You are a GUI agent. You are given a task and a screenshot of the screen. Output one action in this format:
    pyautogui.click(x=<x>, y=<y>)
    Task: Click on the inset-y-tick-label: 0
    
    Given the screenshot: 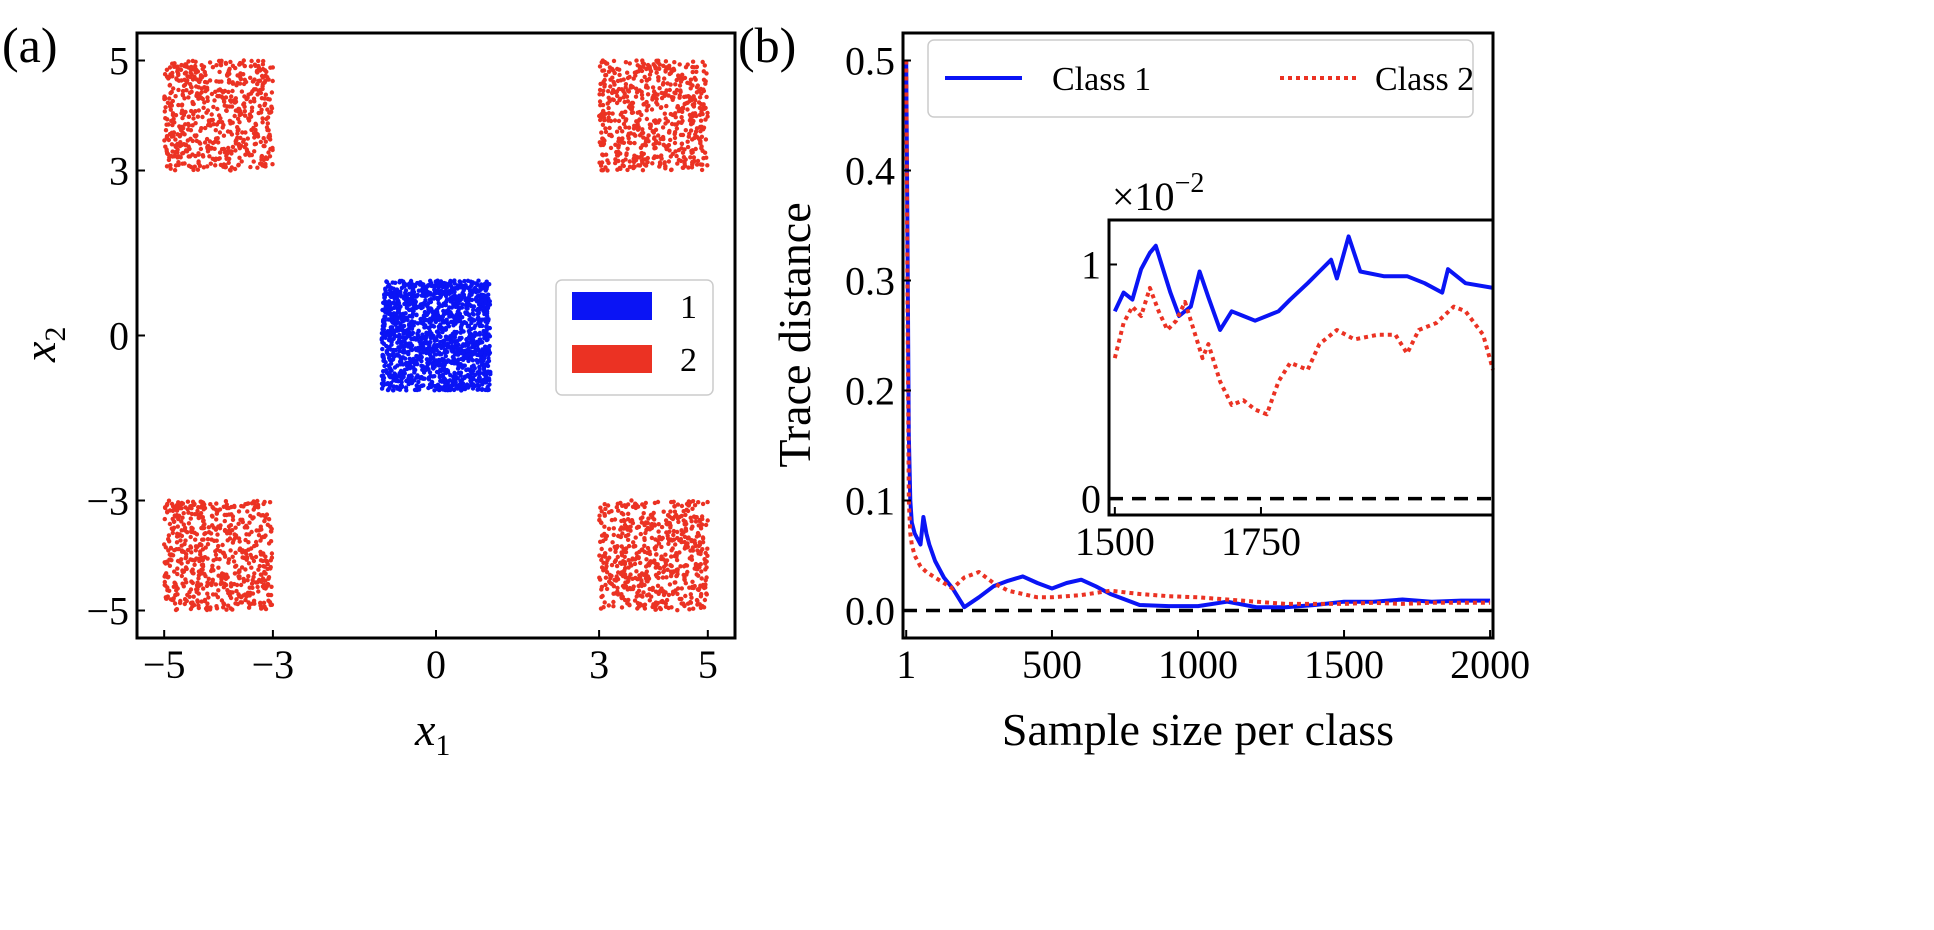 What is the action you would take?
    pyautogui.click(x=1091, y=499)
    